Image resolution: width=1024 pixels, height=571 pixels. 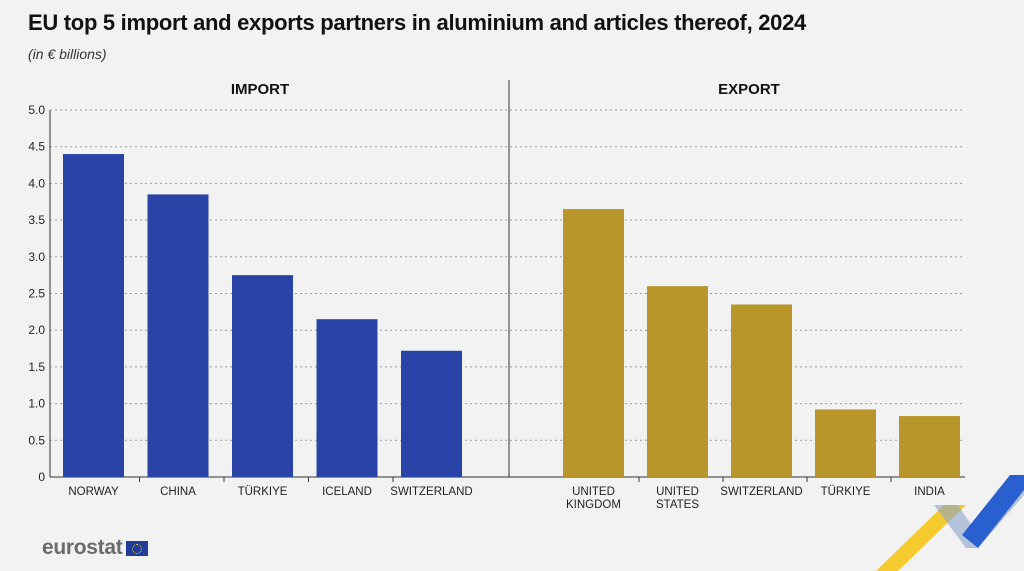 What do you see at coordinates (36, 367) in the screenshot?
I see `y-tick-label: 1.5` at bounding box center [36, 367].